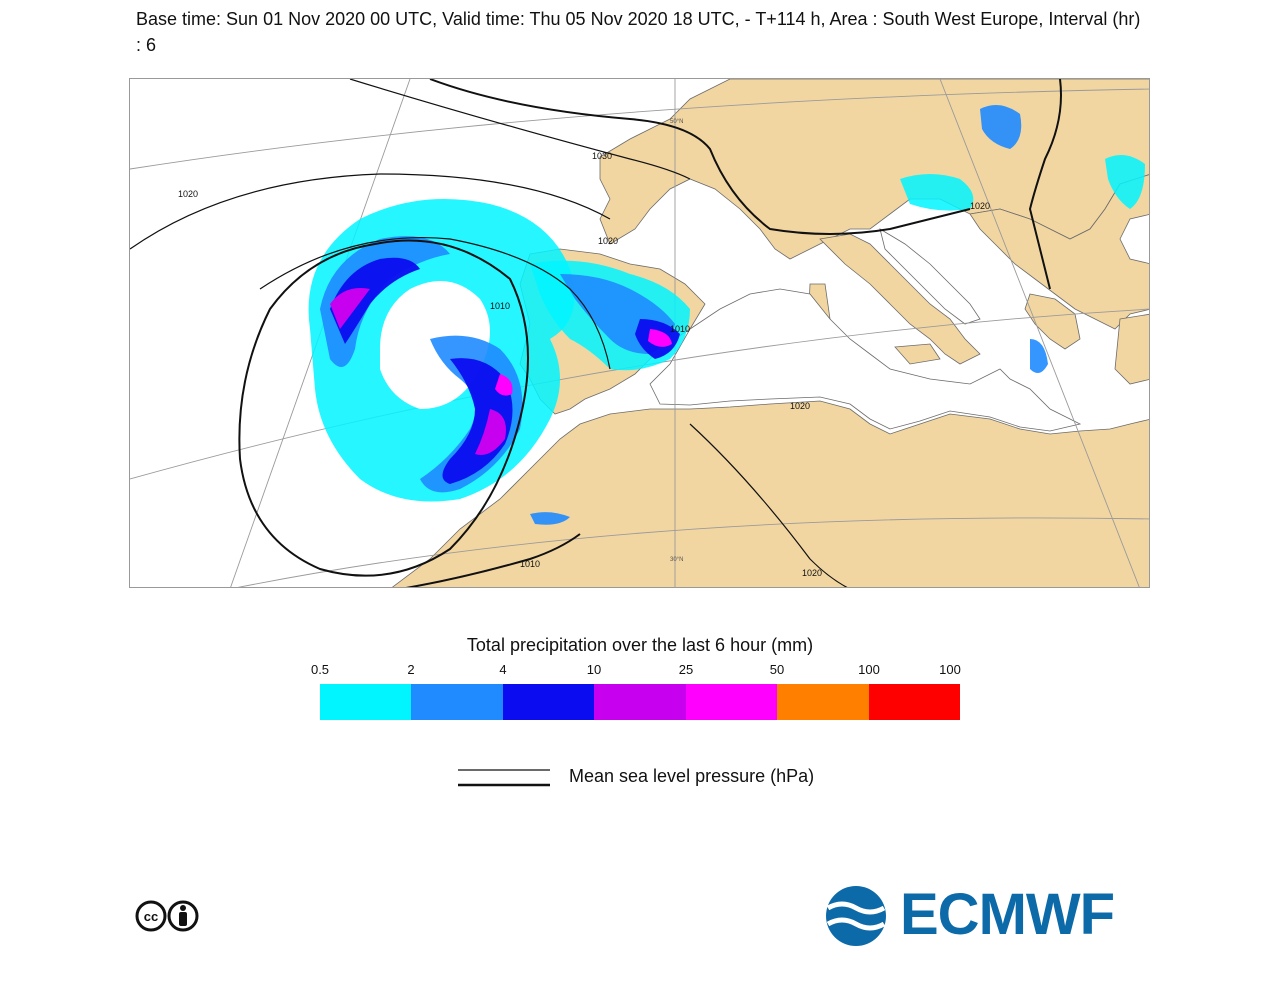  Describe the element at coordinates (602, 156) in the screenshot. I see `isobar-label: 1030` at that location.